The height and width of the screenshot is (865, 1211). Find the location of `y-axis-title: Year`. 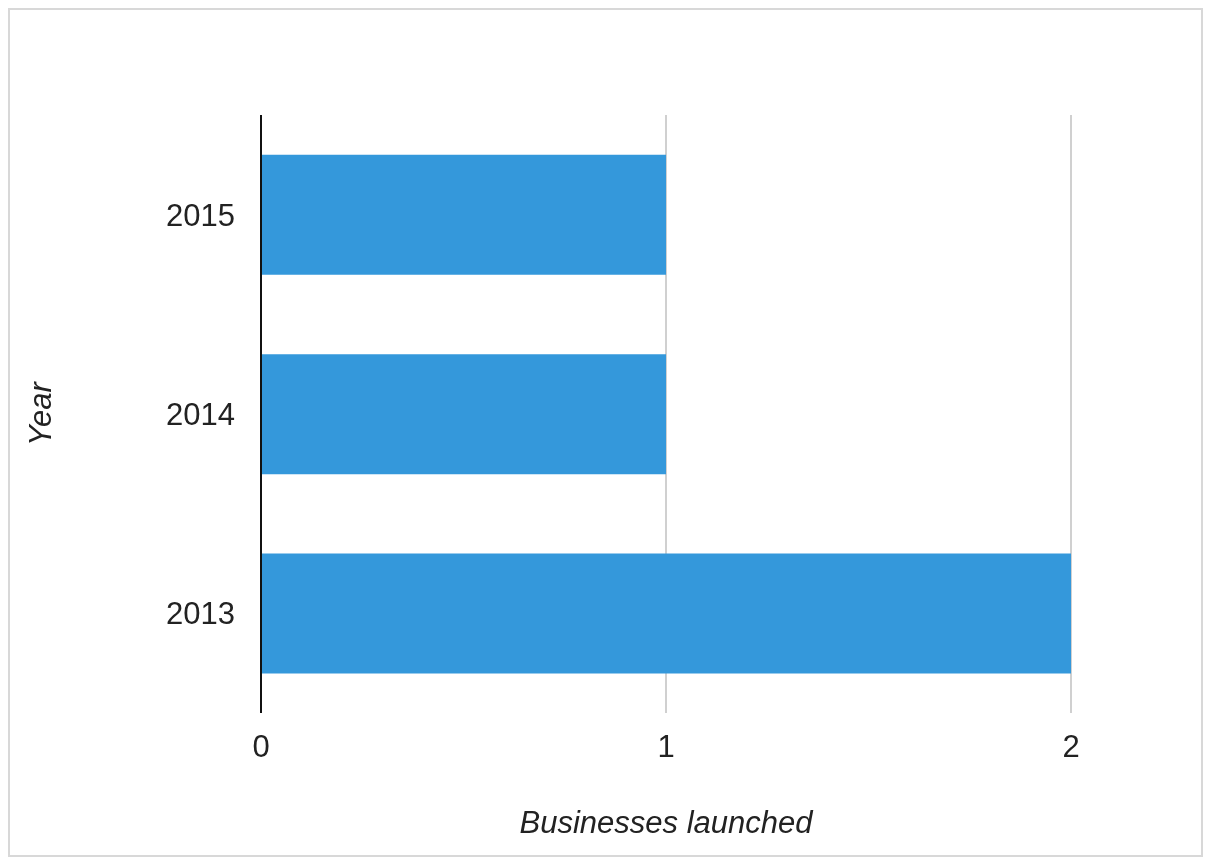

y-axis-title: Year is located at coordinates (41, 413).